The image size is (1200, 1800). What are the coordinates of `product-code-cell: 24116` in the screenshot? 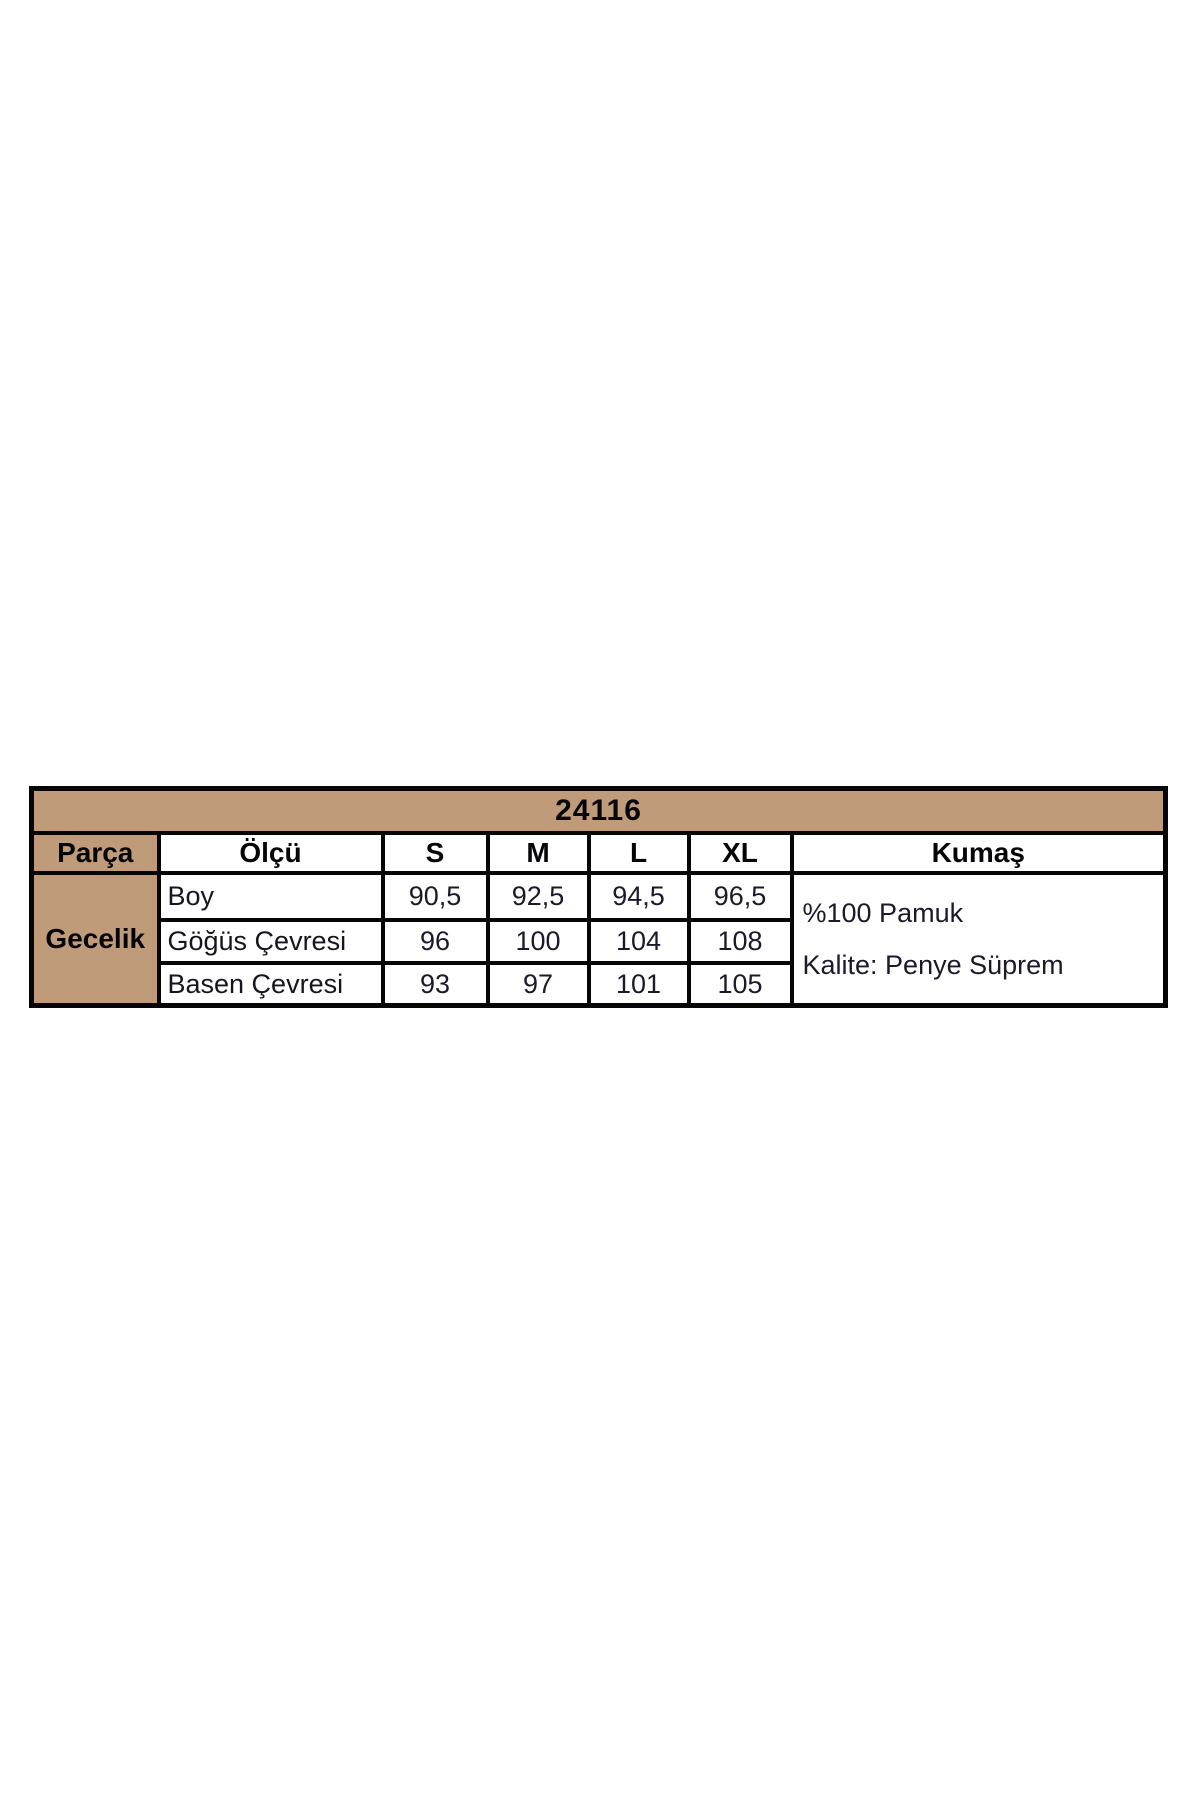 It's located at (598, 810).